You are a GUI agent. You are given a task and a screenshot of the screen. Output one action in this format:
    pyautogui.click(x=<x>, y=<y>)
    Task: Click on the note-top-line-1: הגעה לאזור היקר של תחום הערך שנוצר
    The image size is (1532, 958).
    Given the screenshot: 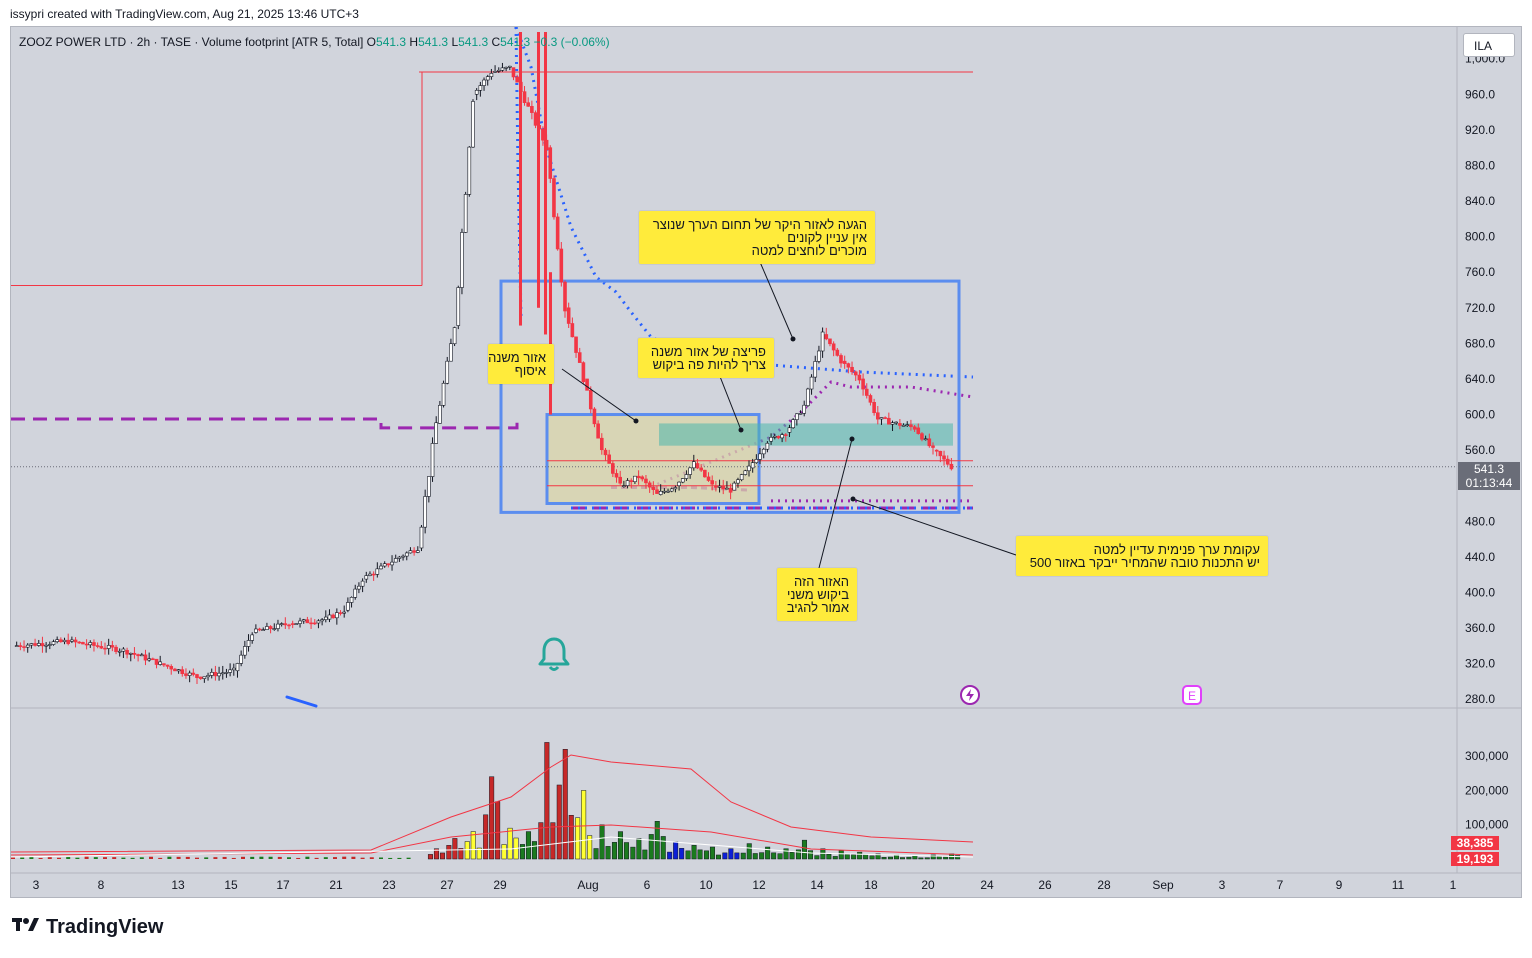 What is the action you would take?
    pyautogui.click(x=759, y=224)
    